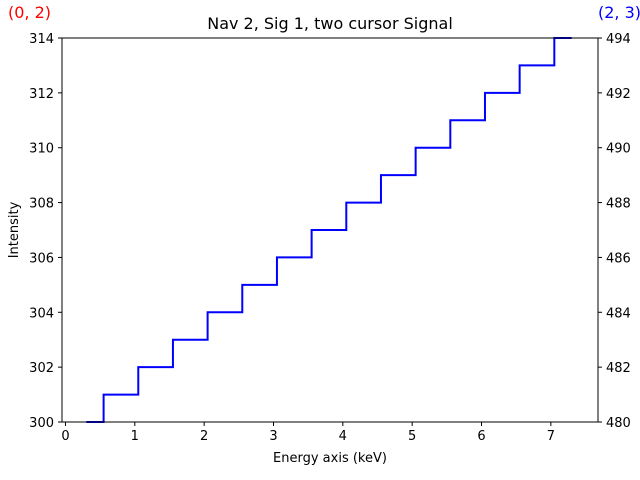  I want to click on x-tick-label: 3, so click(273, 436).